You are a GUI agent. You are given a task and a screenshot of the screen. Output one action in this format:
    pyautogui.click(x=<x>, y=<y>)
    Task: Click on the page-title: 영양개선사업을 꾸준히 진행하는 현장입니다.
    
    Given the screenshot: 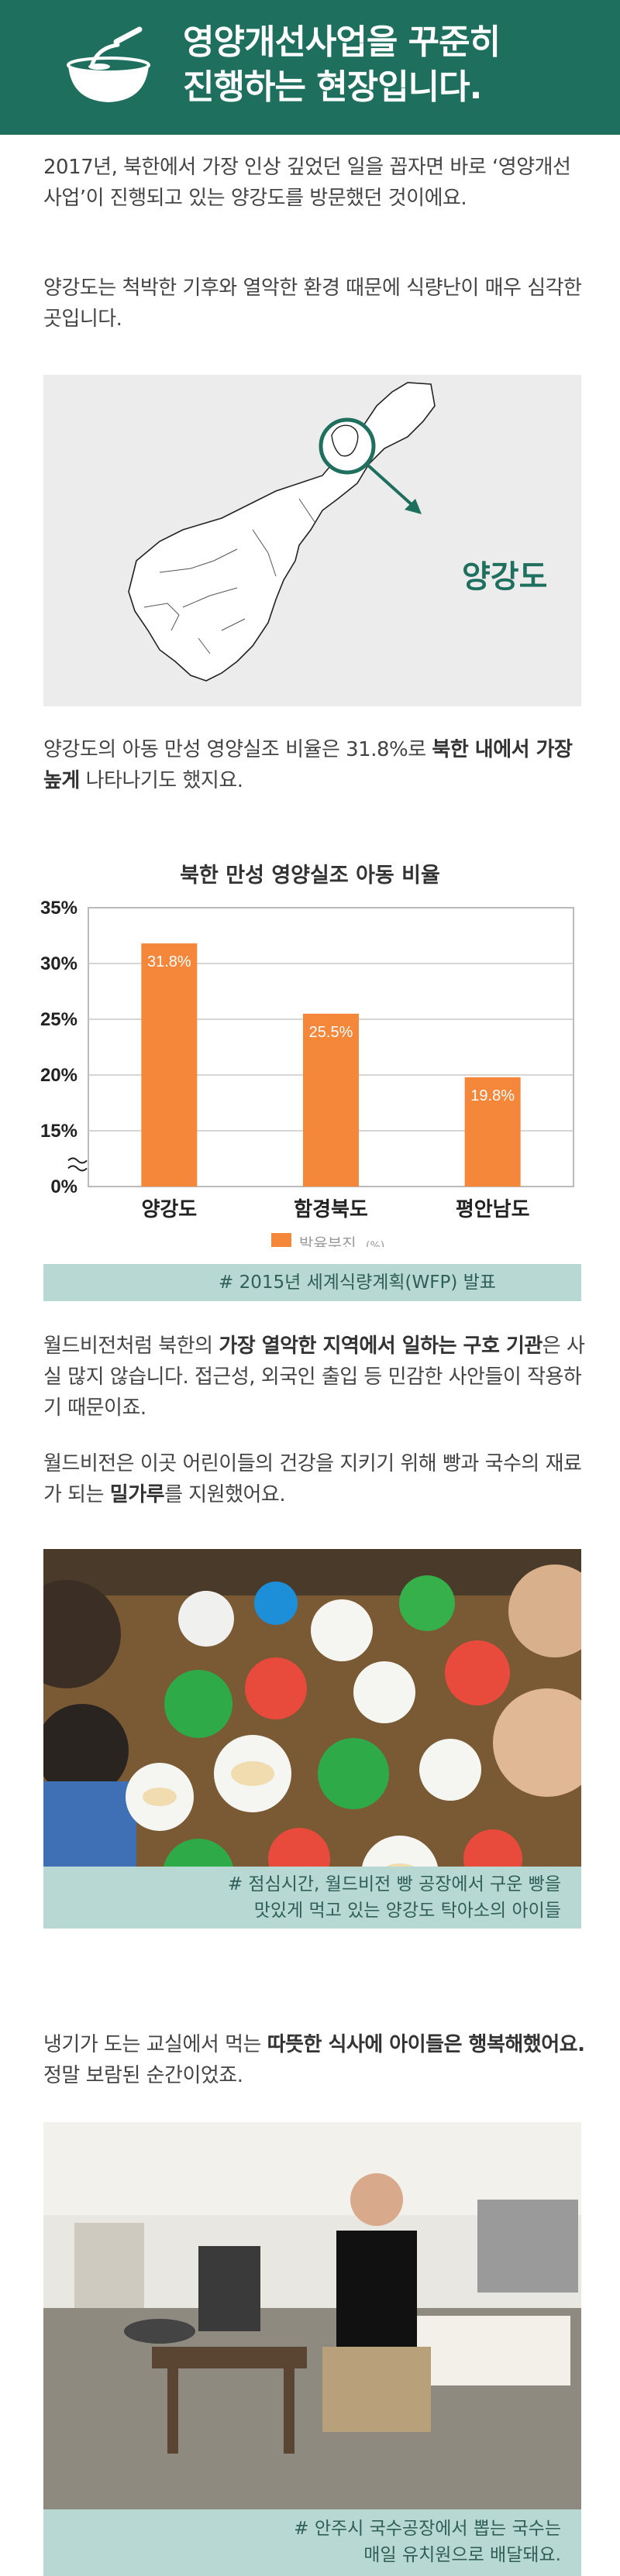 What is the action you would take?
    pyautogui.click(x=342, y=65)
    